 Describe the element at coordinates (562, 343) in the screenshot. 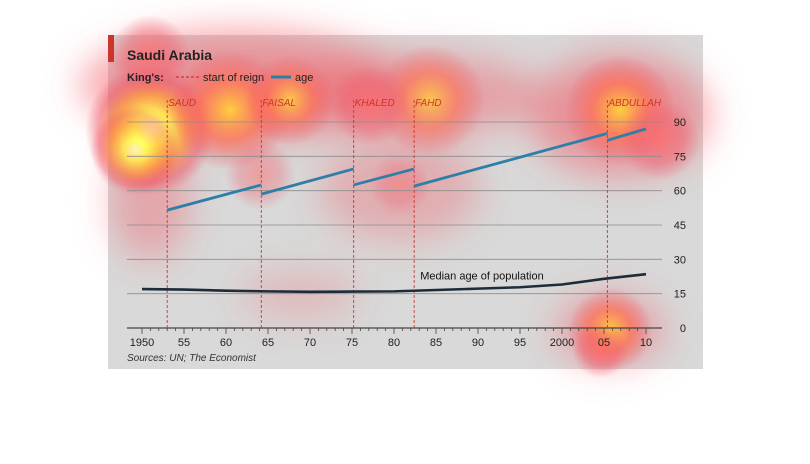

I see `x-tick-label: 2000` at that location.